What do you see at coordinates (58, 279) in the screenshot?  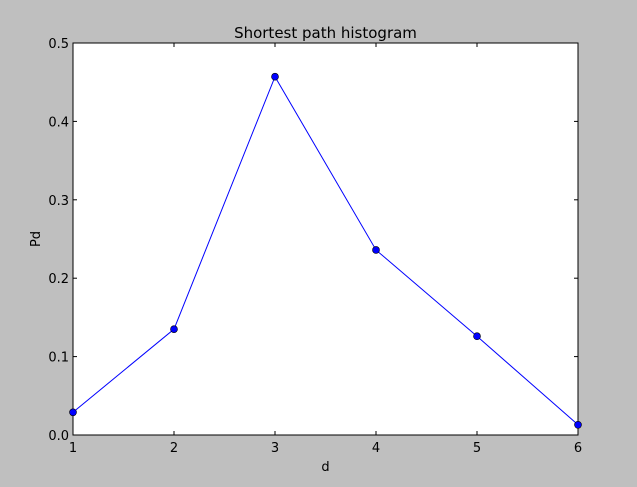 I see `y-tick-label: 0.2` at bounding box center [58, 279].